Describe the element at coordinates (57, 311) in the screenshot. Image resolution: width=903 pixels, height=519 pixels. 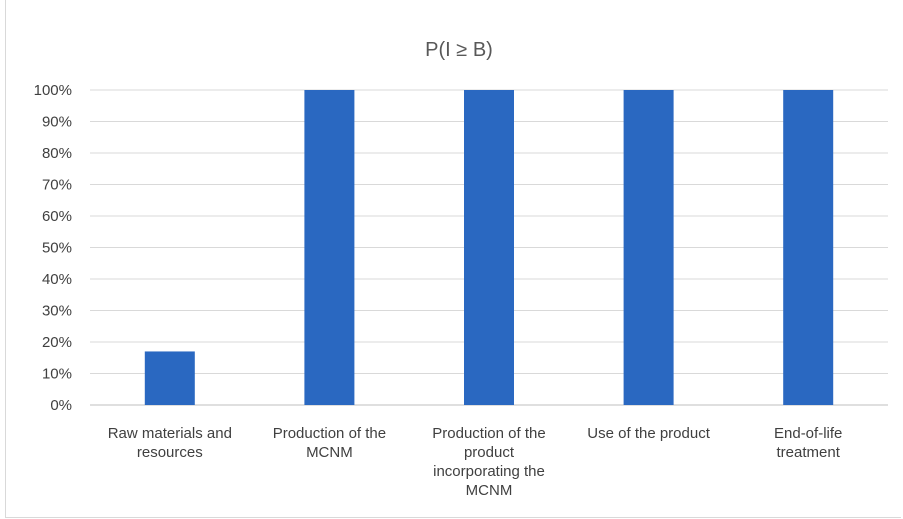
I see `y-tick-label: 30%` at that location.